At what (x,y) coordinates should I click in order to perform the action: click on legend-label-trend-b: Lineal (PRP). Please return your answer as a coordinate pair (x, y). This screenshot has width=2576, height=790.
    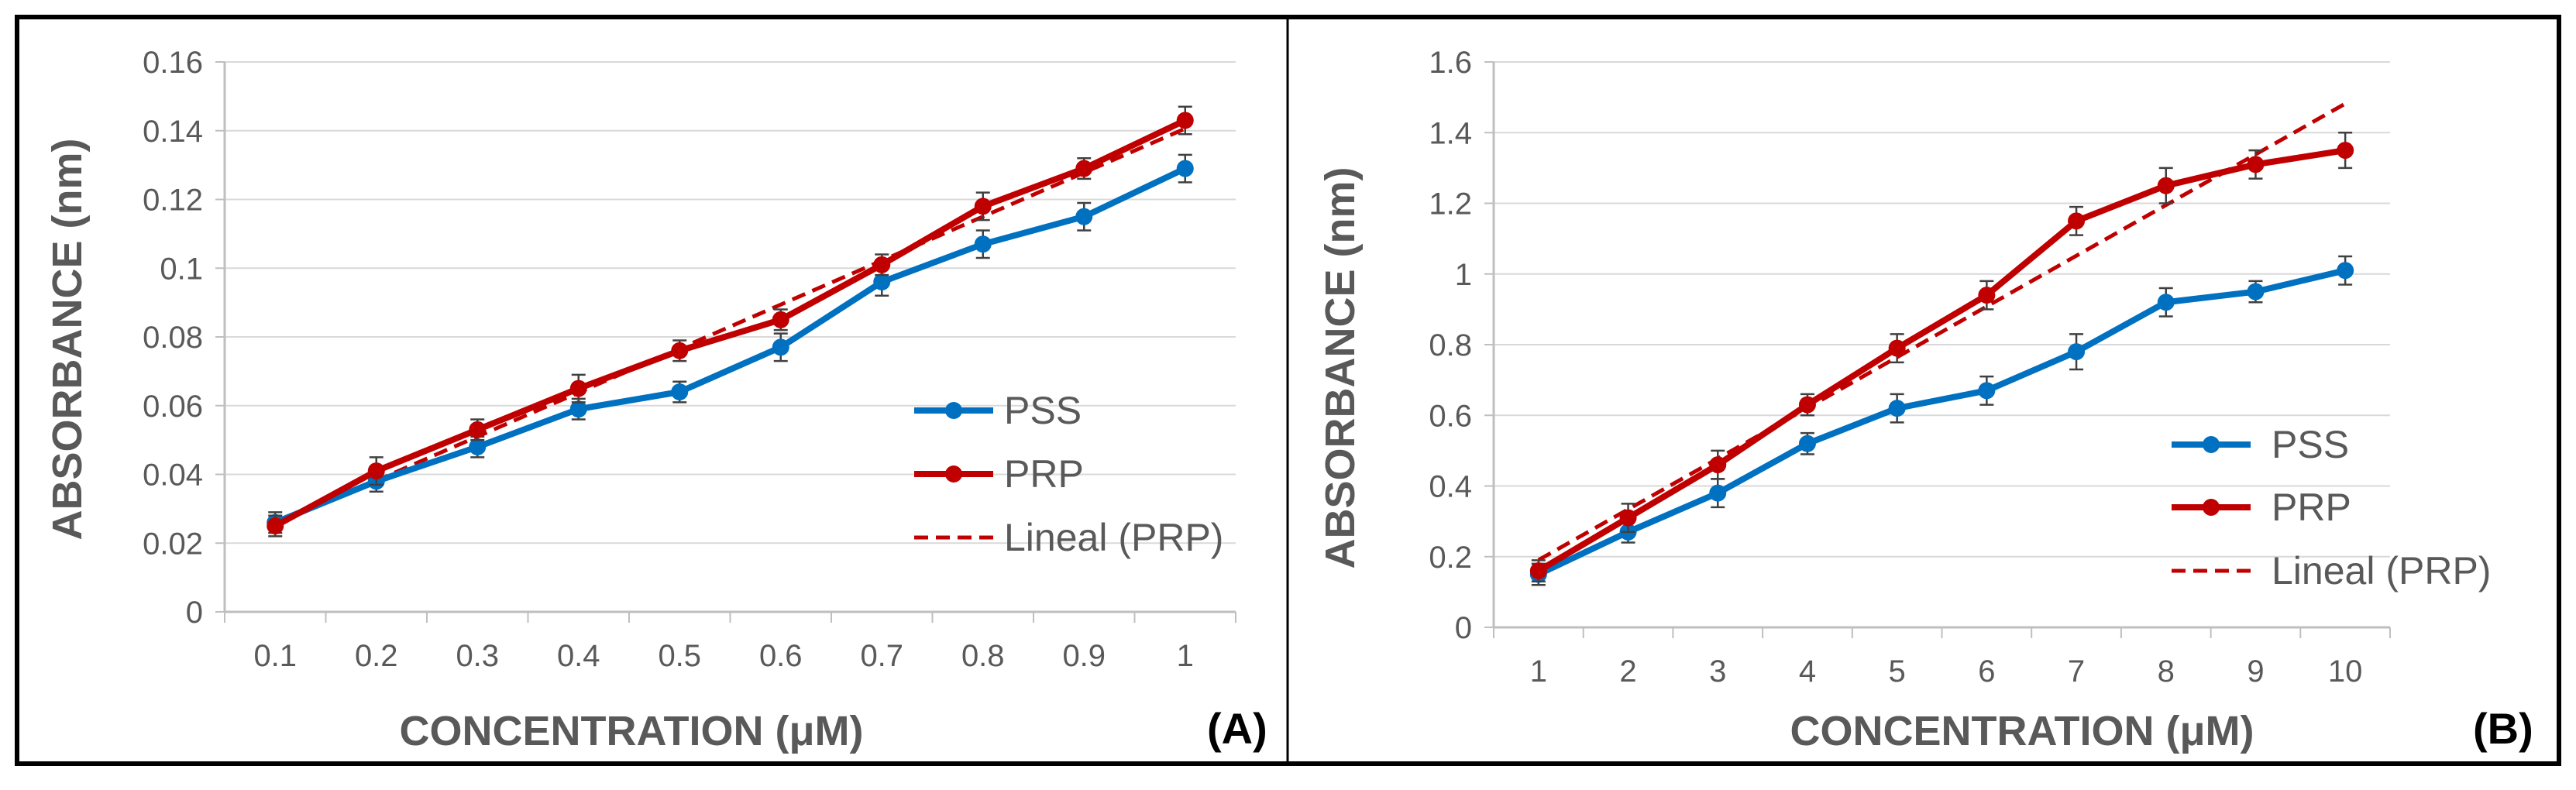
    Looking at the image, I should click on (2381, 571).